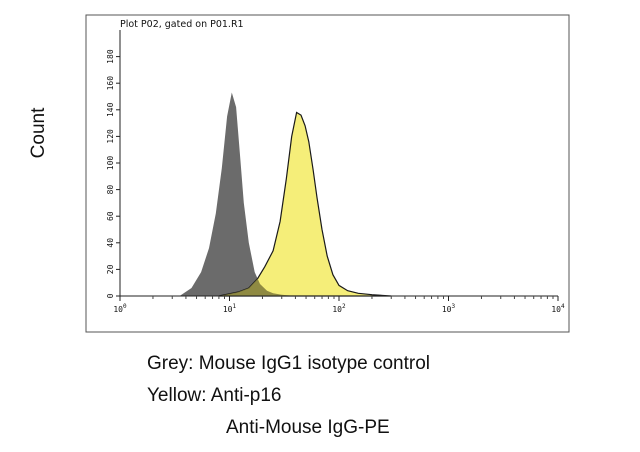 The image size is (640, 452). Describe the element at coordinates (289, 363) in the screenshot. I see `caption-grey: Grey: Mouse IgG1 isotype control` at that location.